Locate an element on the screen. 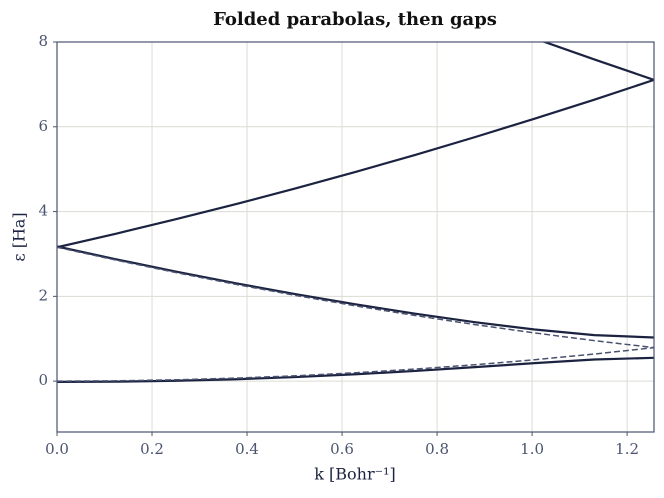 This screenshot has width=664, height=498. x-tick-label: 1.0 is located at coordinates (532, 449).